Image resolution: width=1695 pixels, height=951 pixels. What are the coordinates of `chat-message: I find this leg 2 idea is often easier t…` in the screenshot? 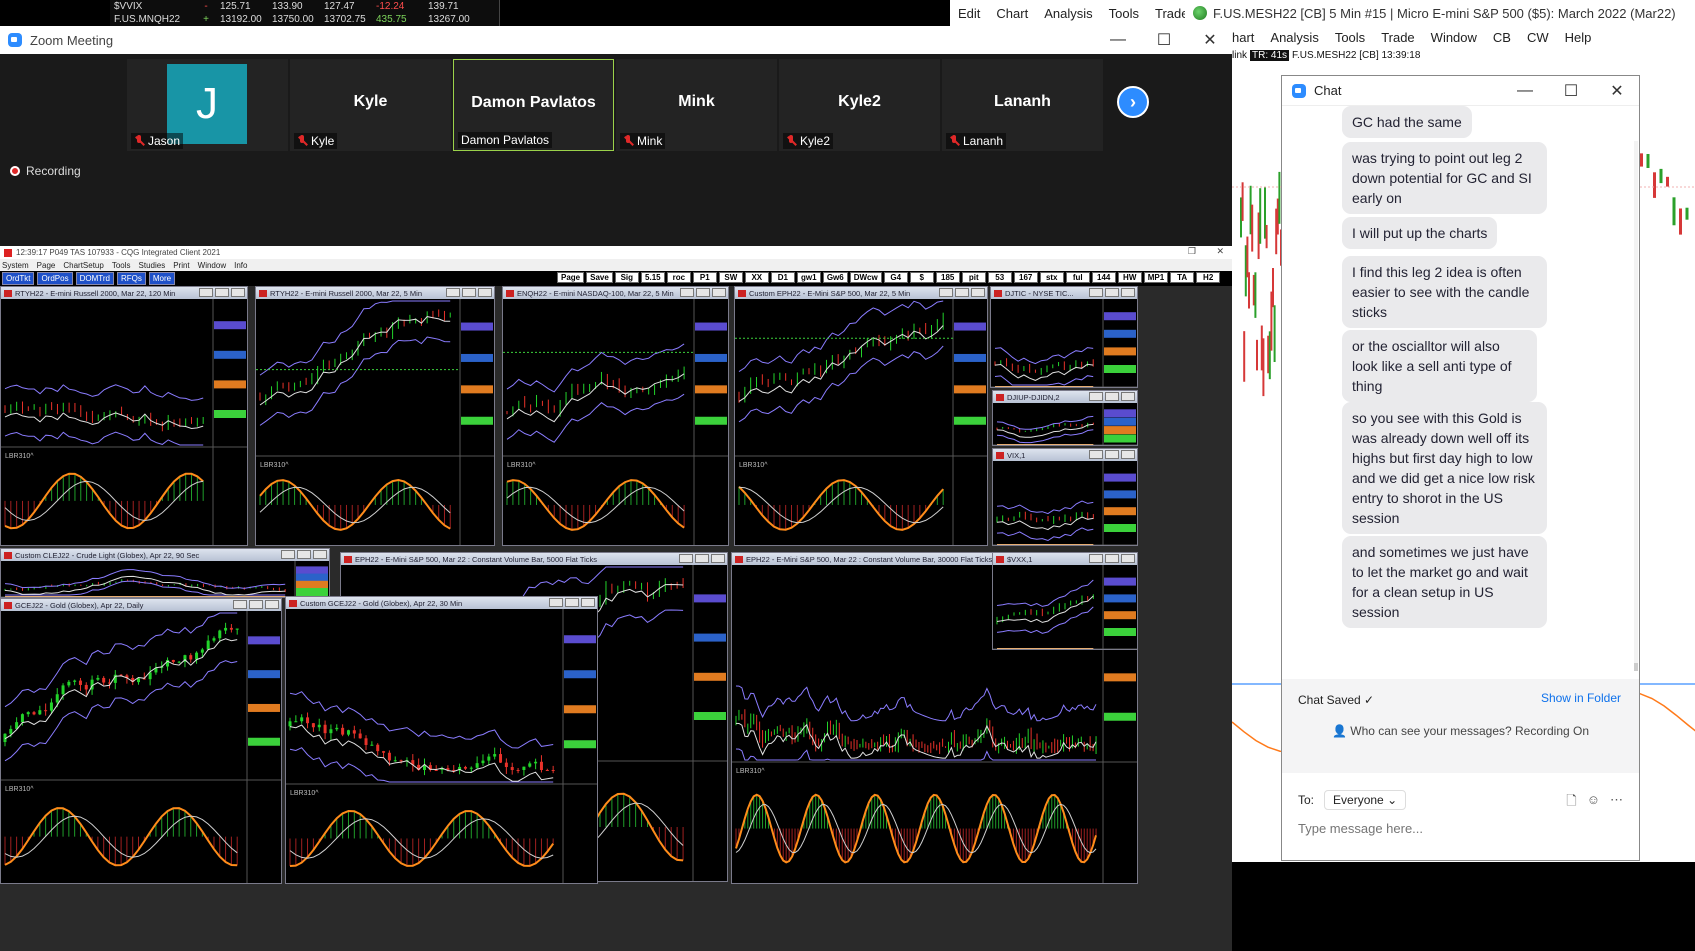 It's located at (1444, 292).